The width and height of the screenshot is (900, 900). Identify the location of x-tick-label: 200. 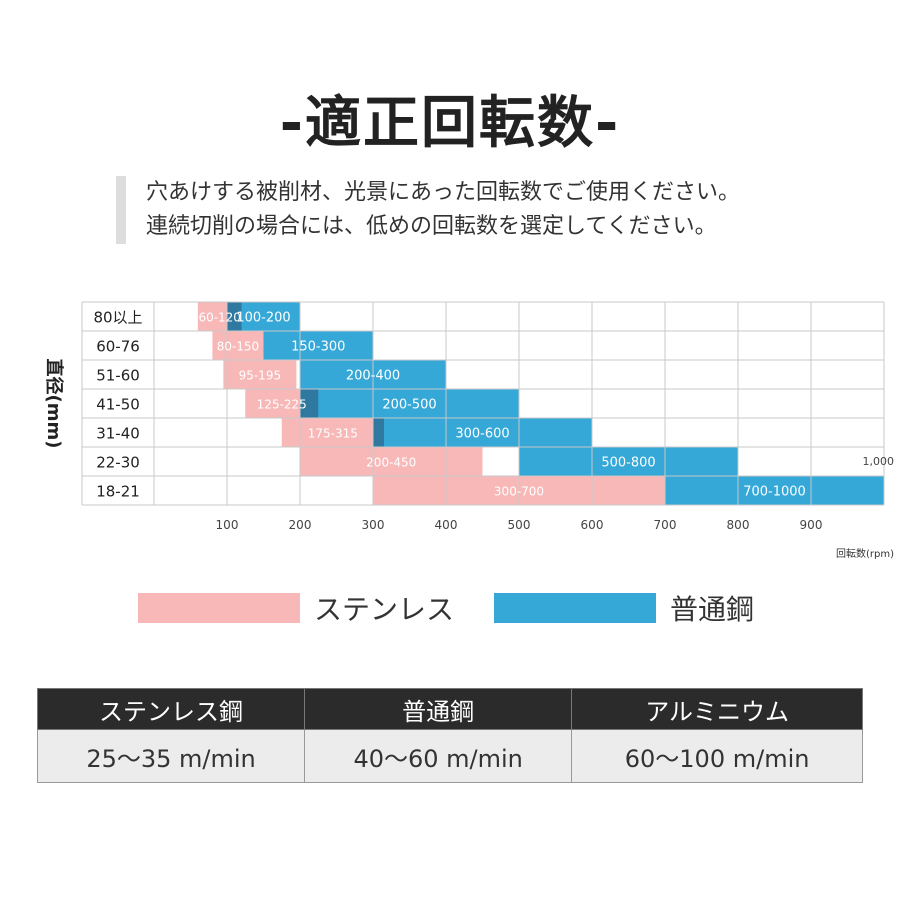
(300, 525).